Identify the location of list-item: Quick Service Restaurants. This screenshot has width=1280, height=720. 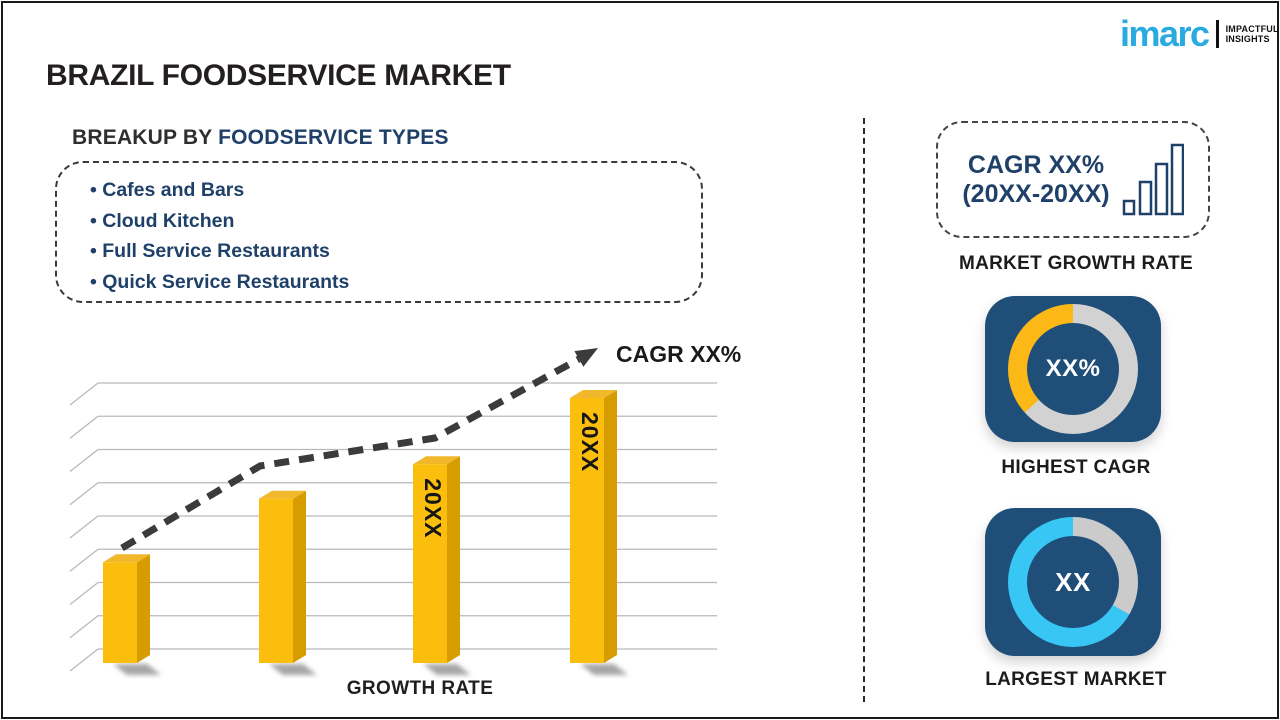
(385, 282).